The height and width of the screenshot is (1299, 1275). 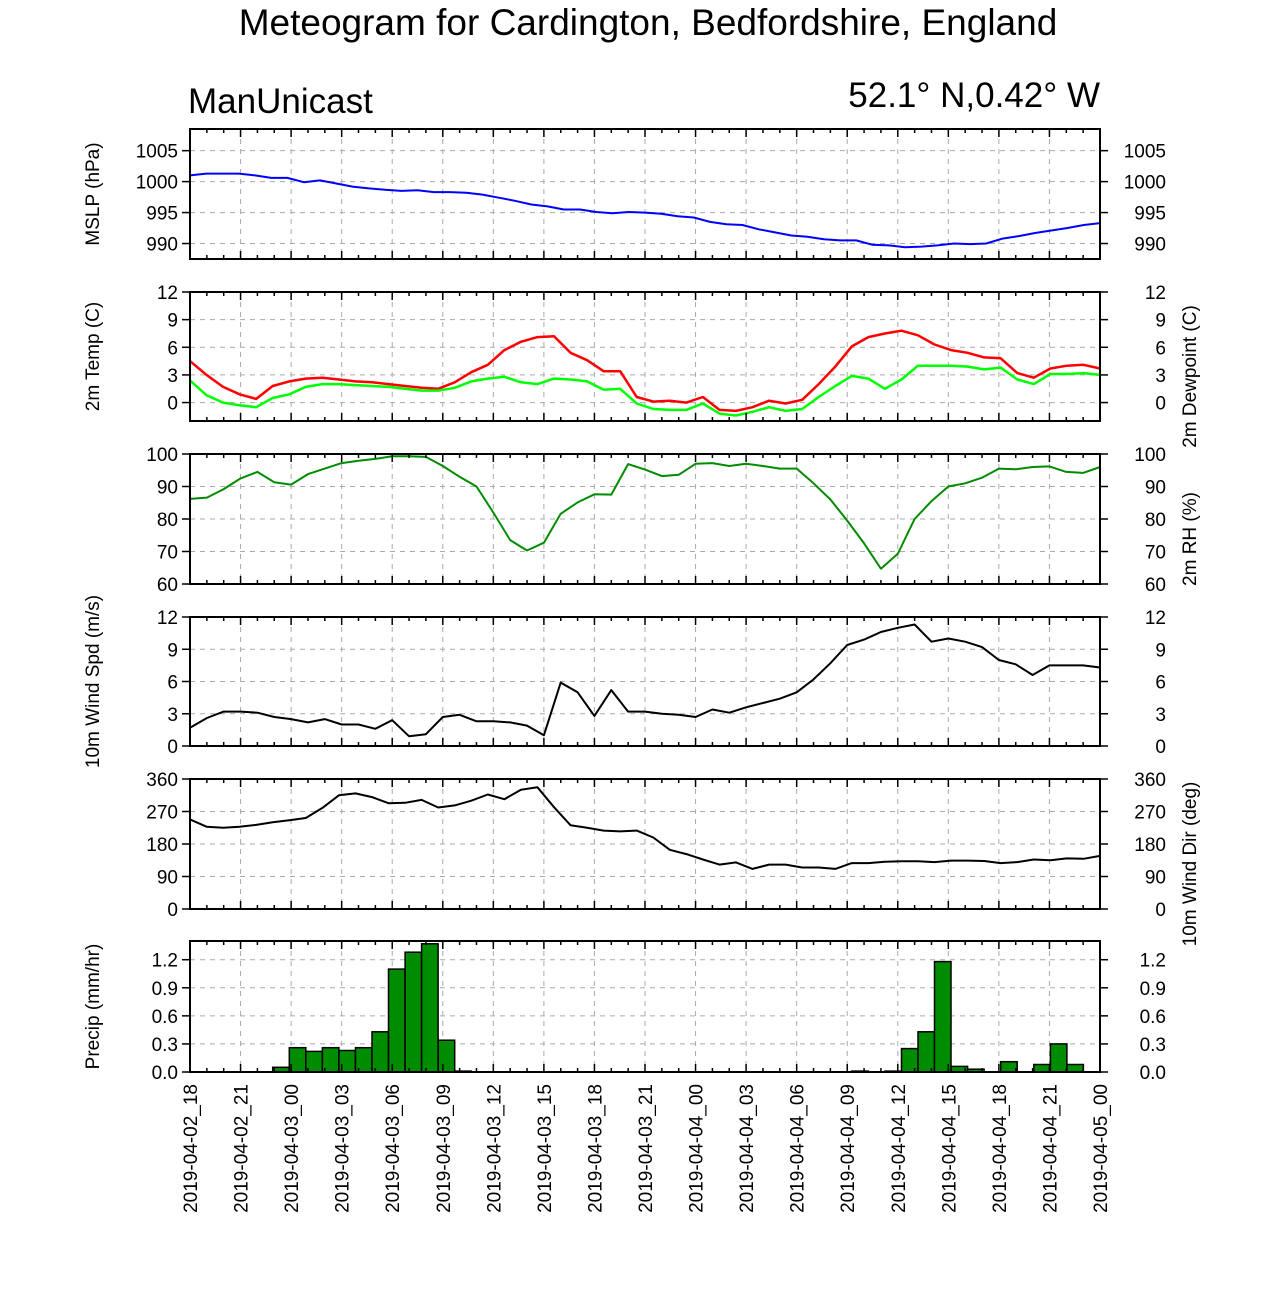 I want to click on y-tick-label-right: 70, so click(x=1155, y=553).